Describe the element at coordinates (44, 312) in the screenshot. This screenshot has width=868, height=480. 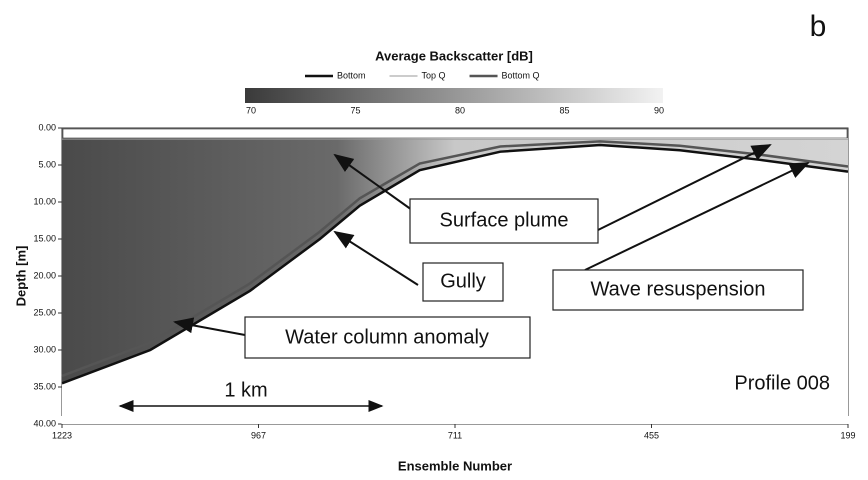
I see `y-tick-label: 25.00` at that location.